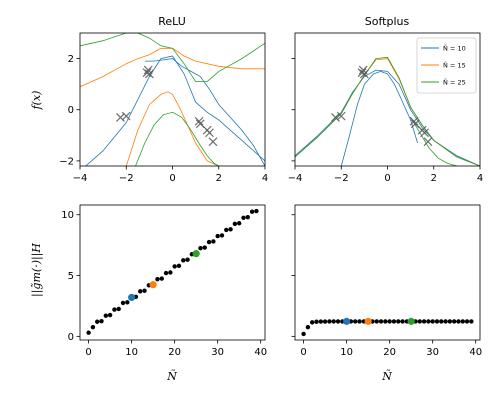 The height and width of the screenshot is (400, 500). I want to click on softplus-norm-xtick-label: 0, so click(303, 352).